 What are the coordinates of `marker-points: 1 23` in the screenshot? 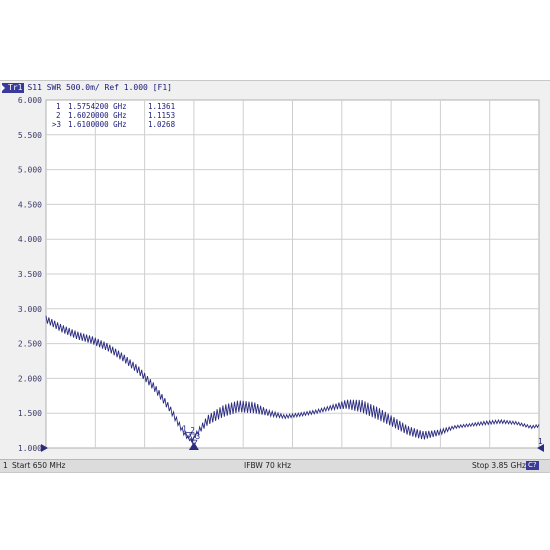 It's located at (191, 437).